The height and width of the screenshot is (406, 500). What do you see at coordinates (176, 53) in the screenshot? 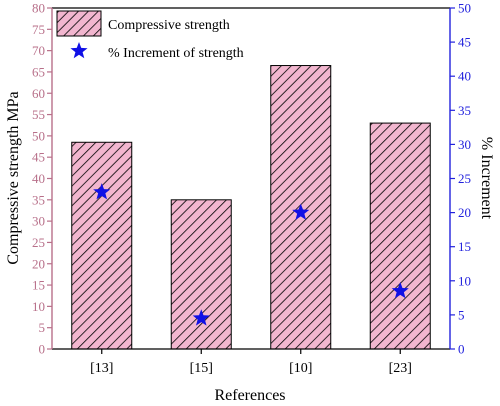
I see `legend-star-label: % Increment of strength` at bounding box center [176, 53].